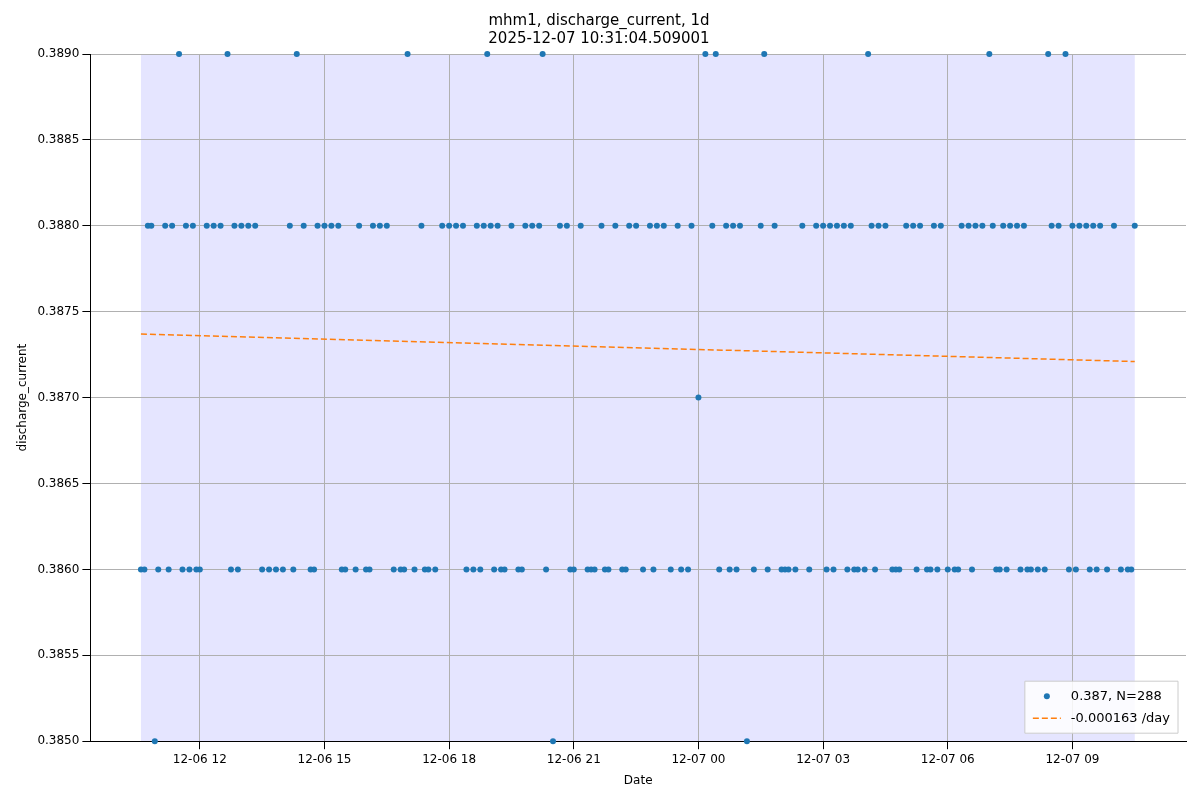 Image resolution: width=1200 pixels, height=800 pixels. I want to click on y-tick-label: 0.3890, so click(58, 53).